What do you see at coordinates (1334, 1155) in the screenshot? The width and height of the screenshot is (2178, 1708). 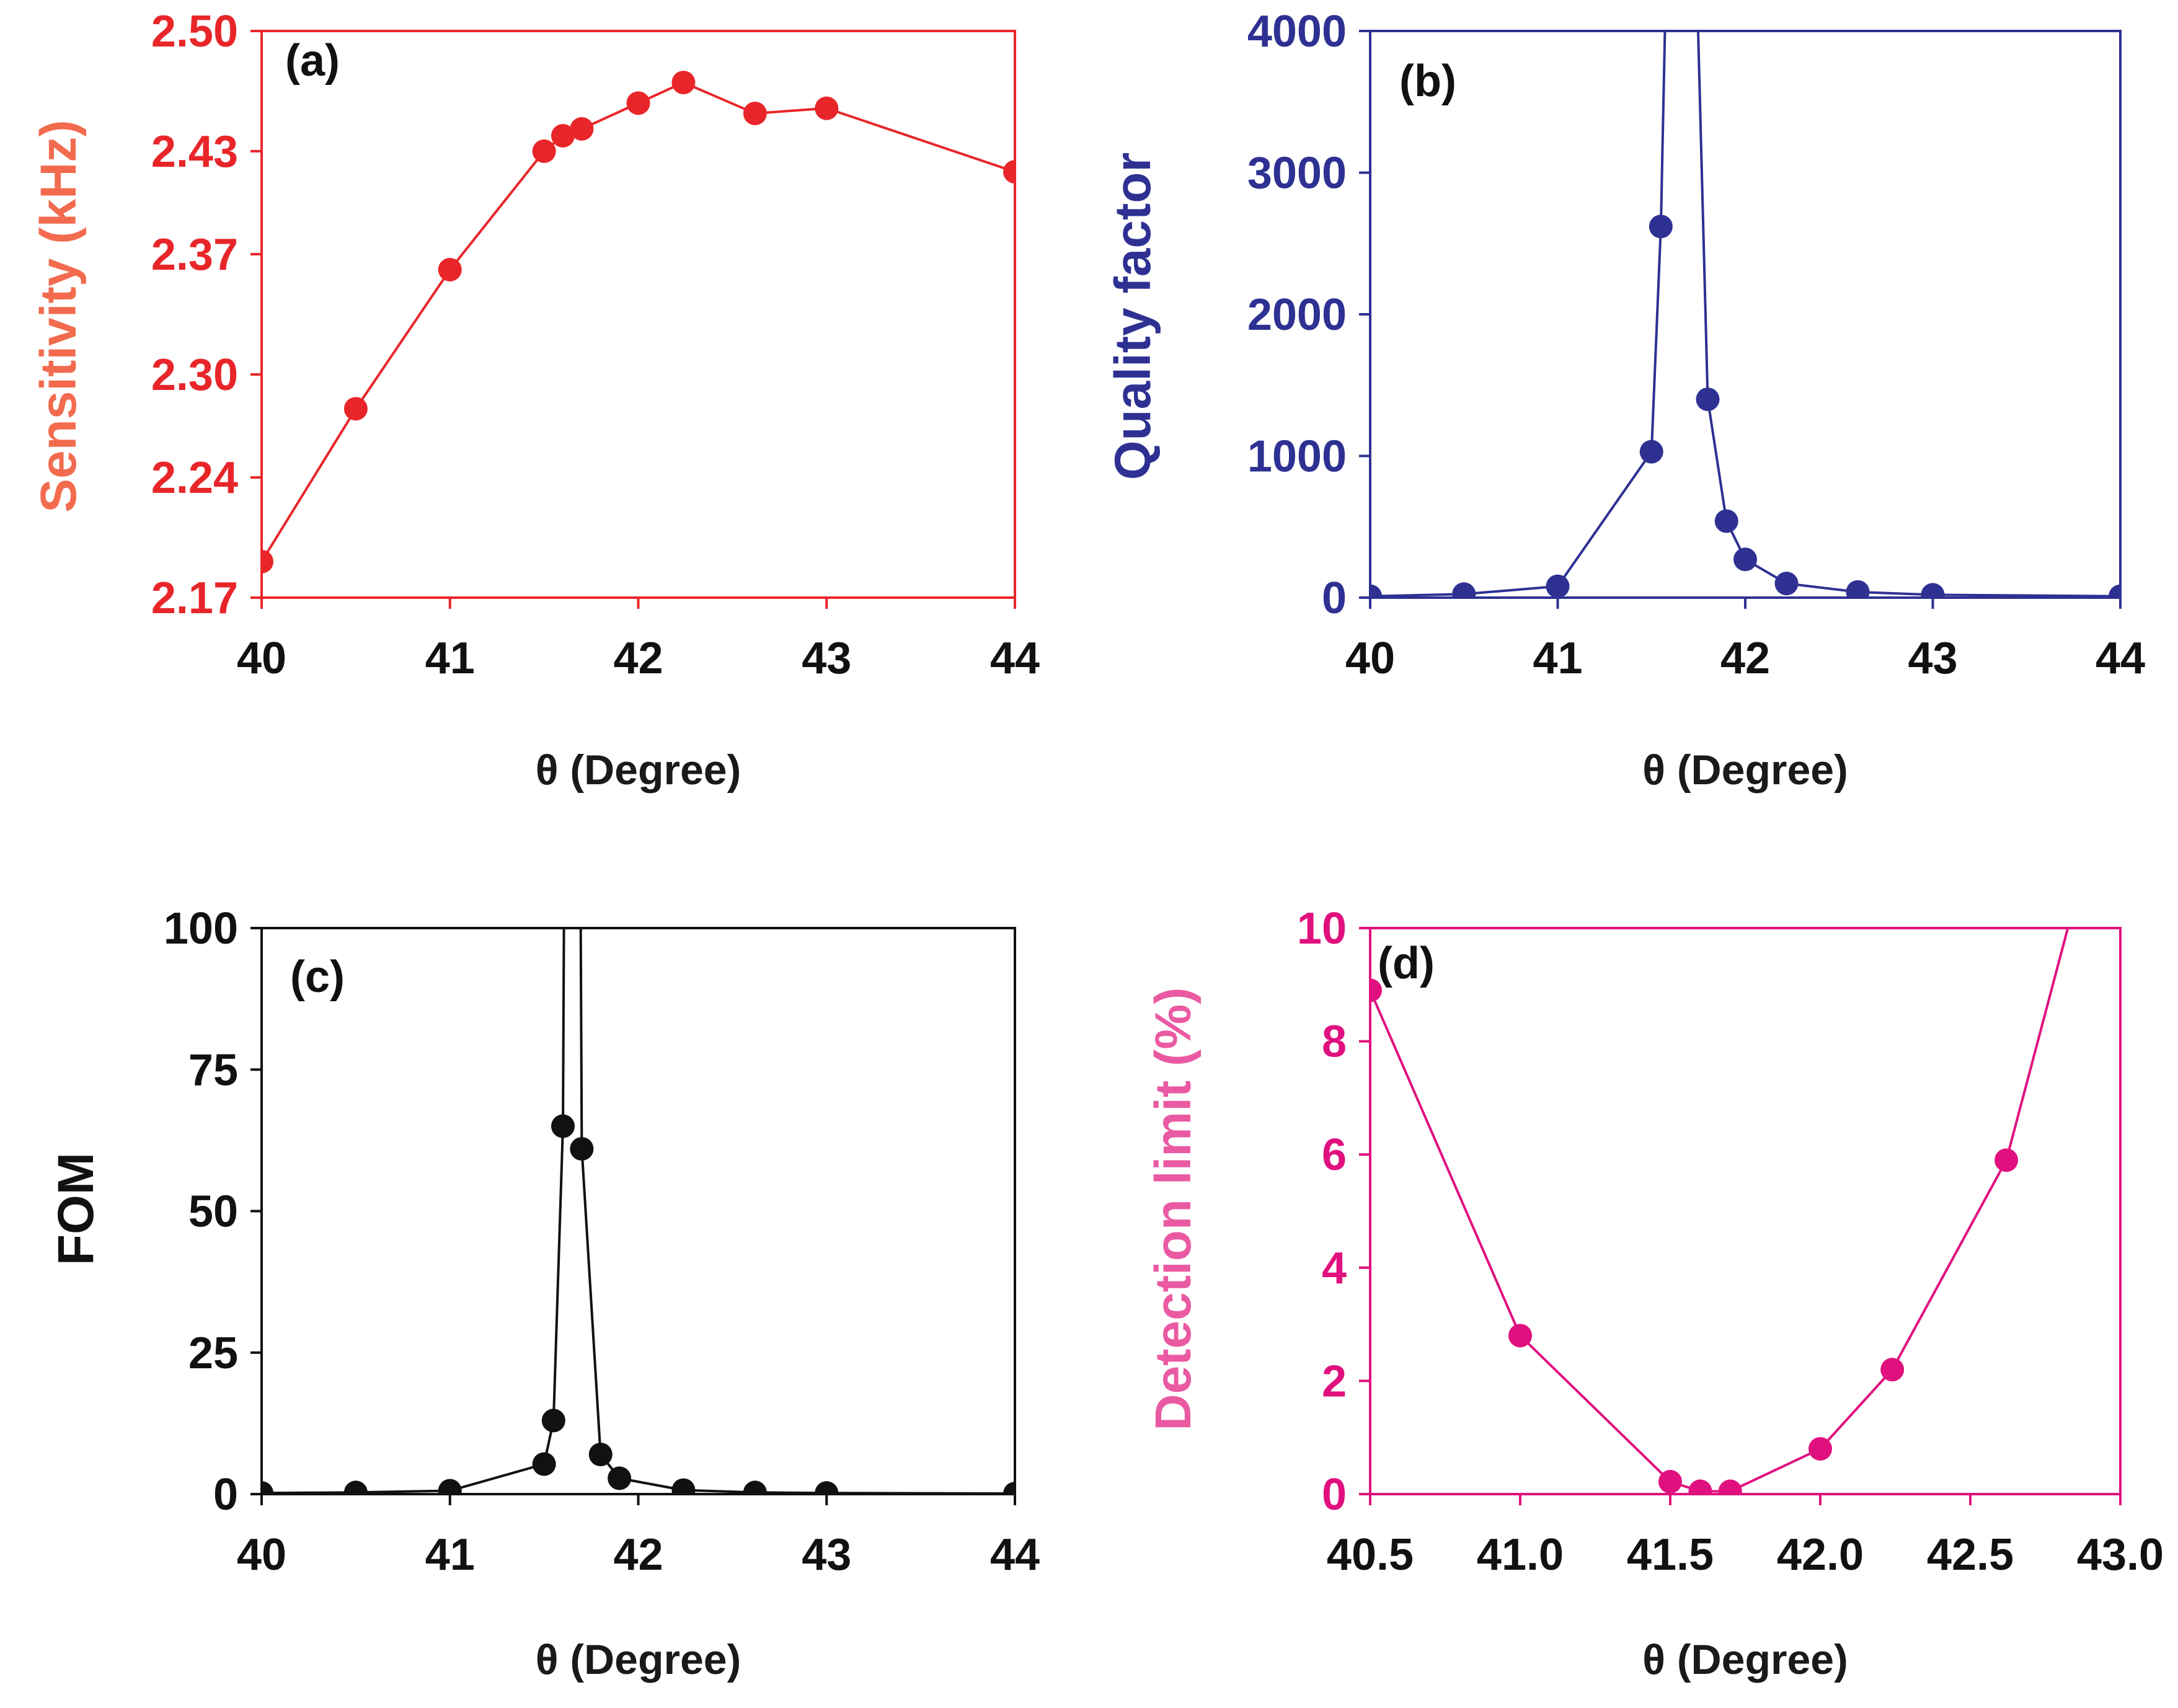 I see `panel-d-ytick-label: 6` at bounding box center [1334, 1155].